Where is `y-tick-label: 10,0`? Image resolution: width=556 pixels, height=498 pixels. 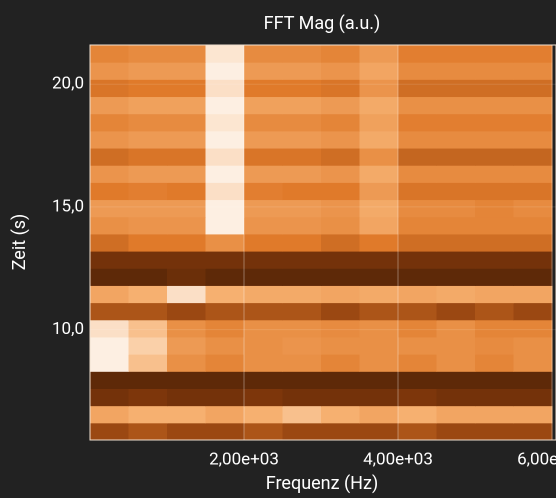
y-tick-label: 10,0 is located at coordinates (68, 329).